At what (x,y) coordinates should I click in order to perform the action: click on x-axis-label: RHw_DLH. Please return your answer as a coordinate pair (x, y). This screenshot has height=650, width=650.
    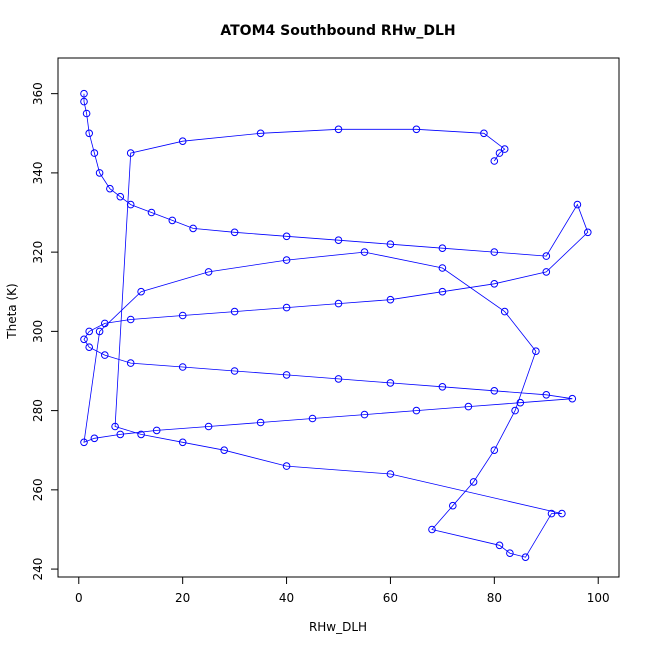
    Looking at the image, I should click on (338, 627).